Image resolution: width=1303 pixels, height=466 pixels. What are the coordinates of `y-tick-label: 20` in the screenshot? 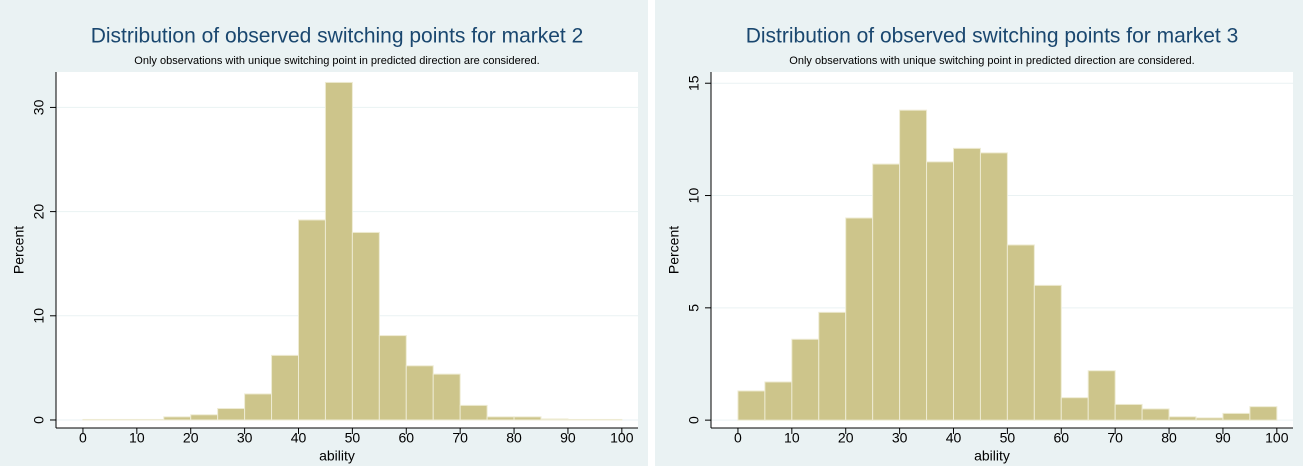 It's located at (39, 212).